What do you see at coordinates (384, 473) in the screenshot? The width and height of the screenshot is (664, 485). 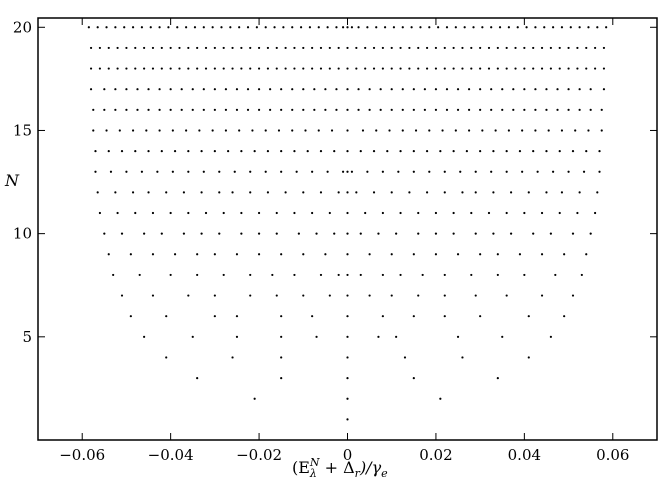 I see `x-label-part: e` at bounding box center [384, 473].